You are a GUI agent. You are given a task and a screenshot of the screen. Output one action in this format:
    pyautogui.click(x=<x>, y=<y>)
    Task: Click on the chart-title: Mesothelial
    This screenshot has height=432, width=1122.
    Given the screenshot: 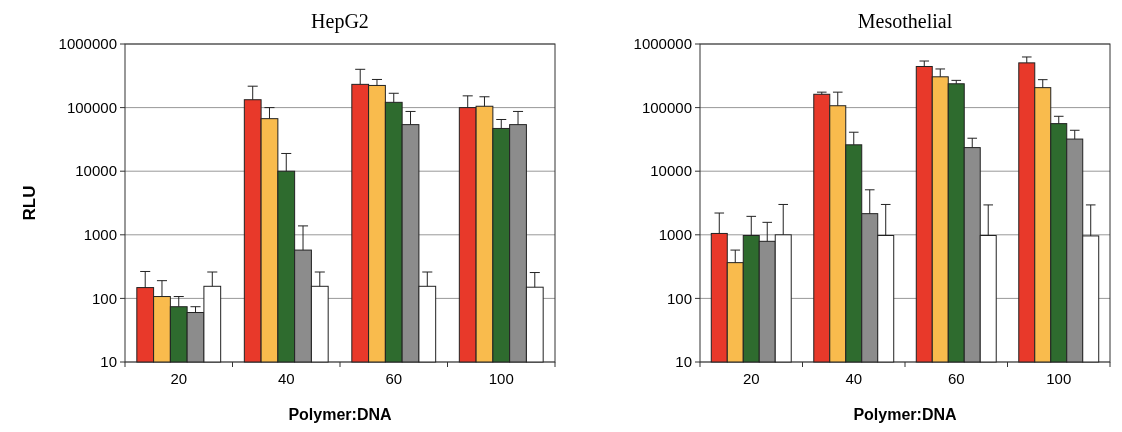 What is the action you would take?
    pyautogui.click(x=905, y=21)
    